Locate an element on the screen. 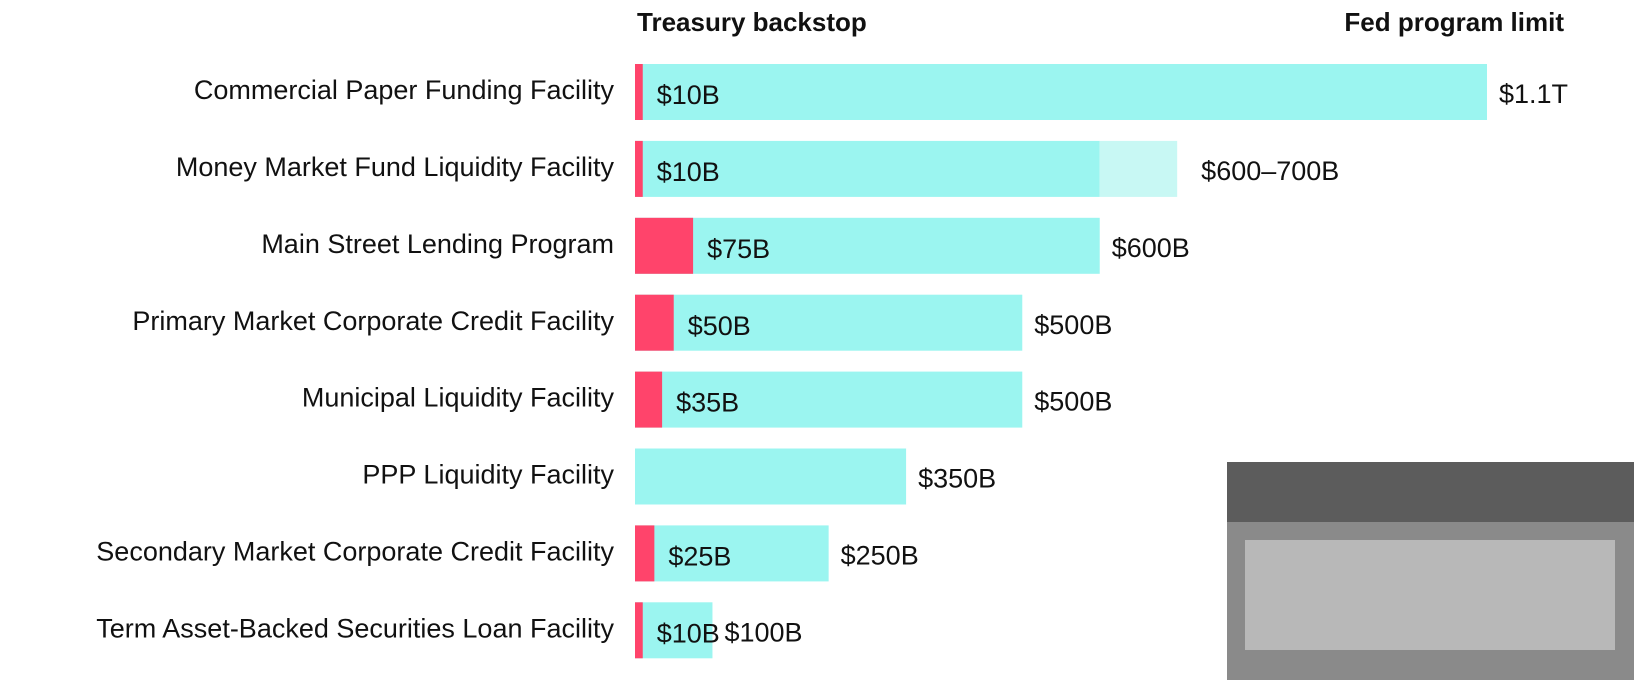 This screenshot has height=680, width=1634. category-label: Municipal Liquidity Facility is located at coordinates (458, 398).